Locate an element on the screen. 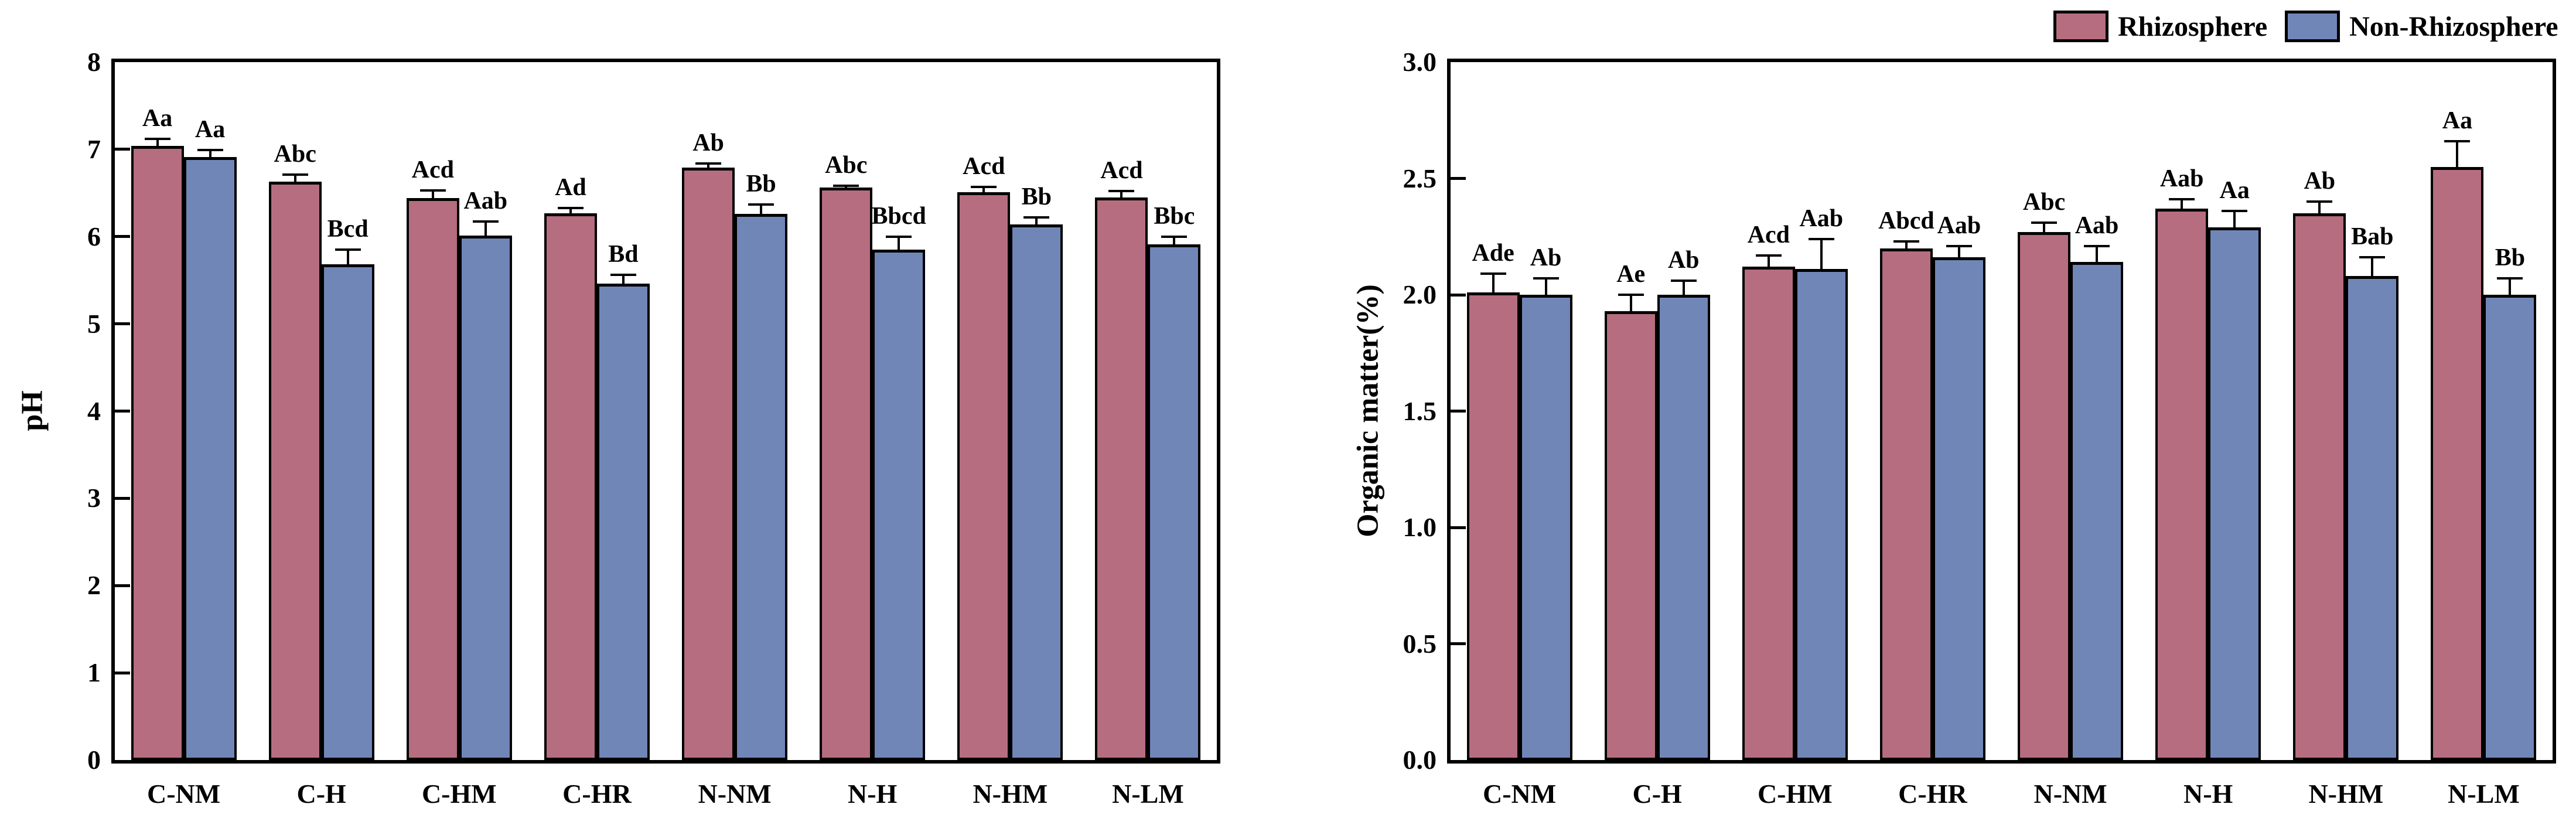 Image resolution: width=2576 pixels, height=828 pixels. sig-label-non-rhizosphere-n-nm: Bb is located at coordinates (761, 183).